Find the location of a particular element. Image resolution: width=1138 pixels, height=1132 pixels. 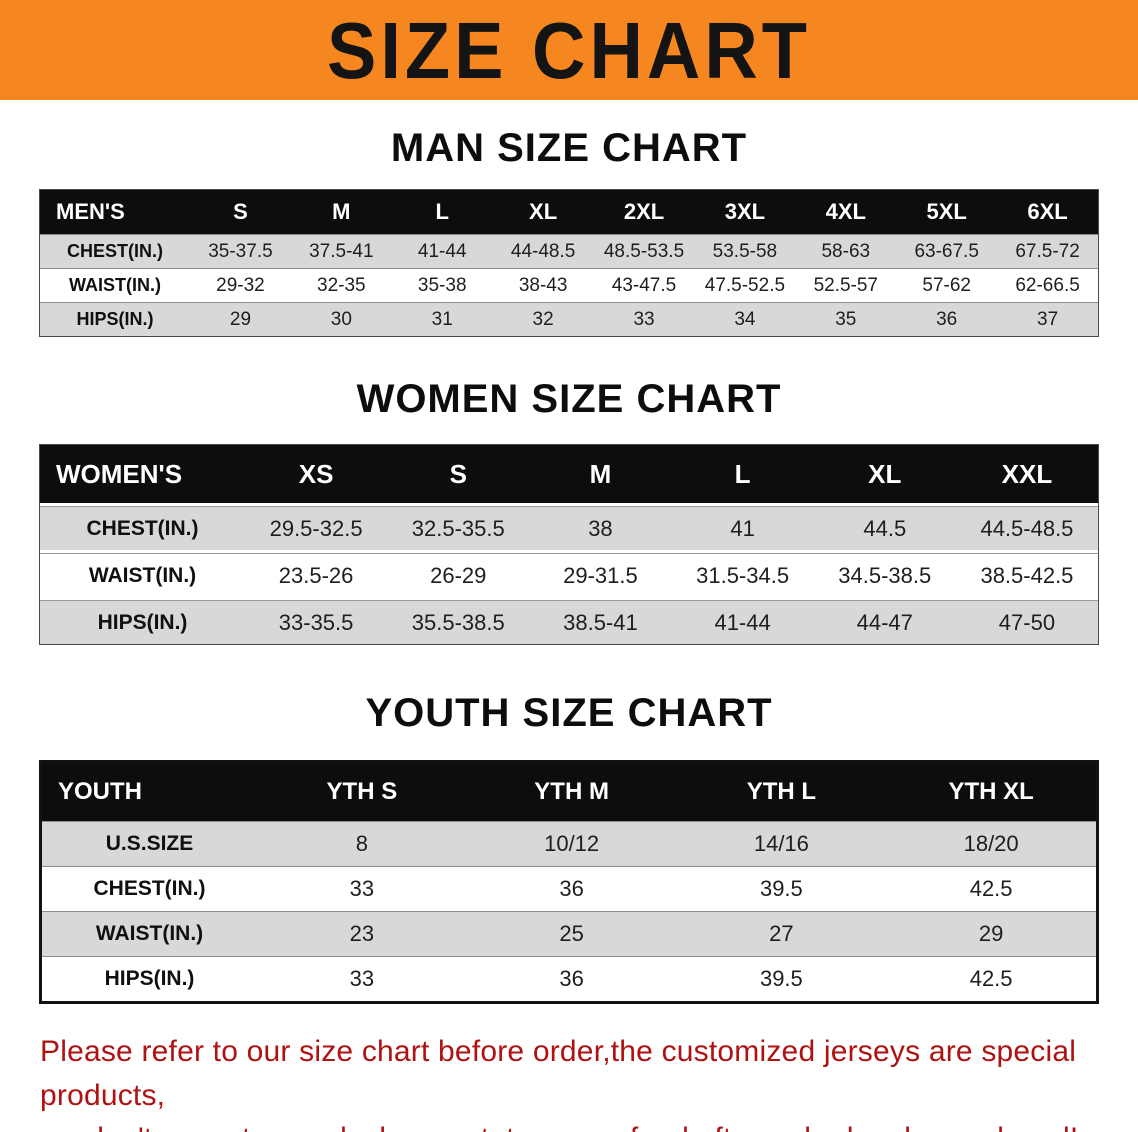

women-col-header: XXL is located at coordinates (1027, 473).